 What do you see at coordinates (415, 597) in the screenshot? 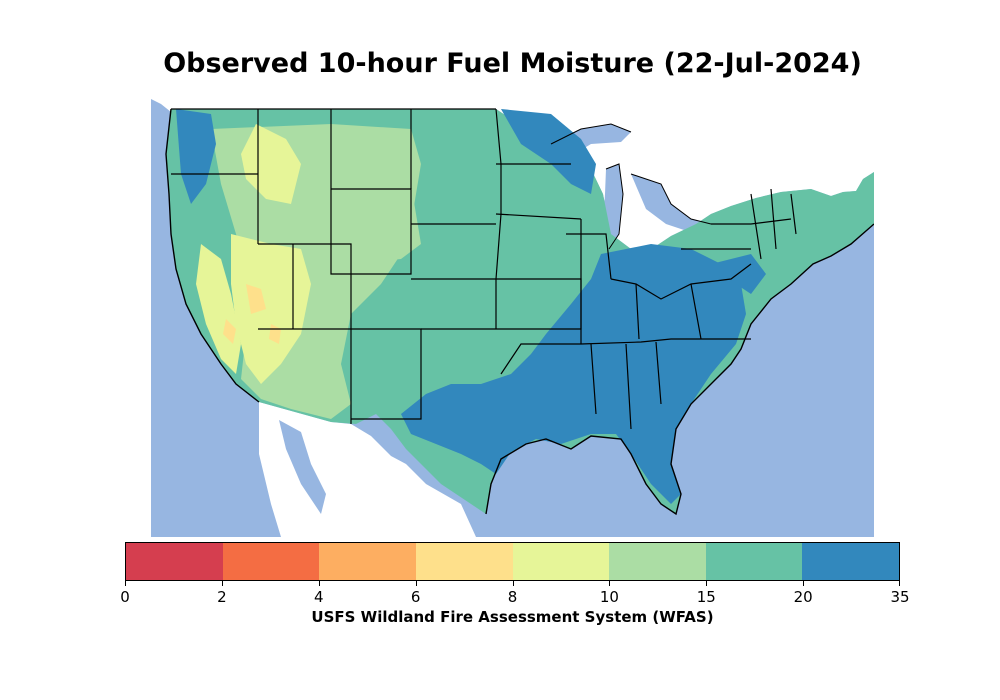
I see `colorbar-tick-label: 6` at bounding box center [415, 597].